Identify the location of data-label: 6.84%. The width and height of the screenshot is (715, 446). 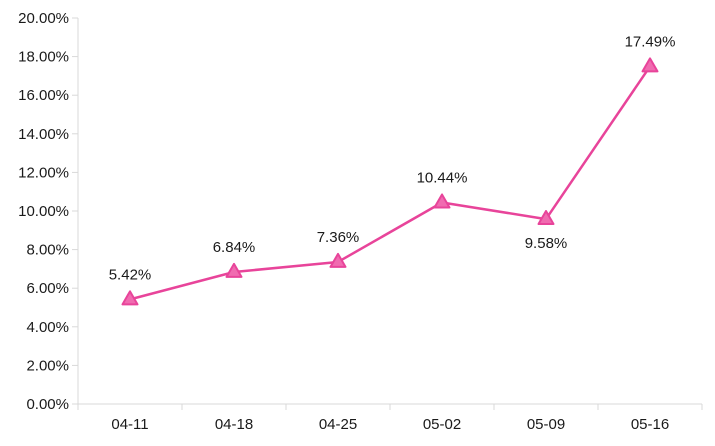
(234, 247).